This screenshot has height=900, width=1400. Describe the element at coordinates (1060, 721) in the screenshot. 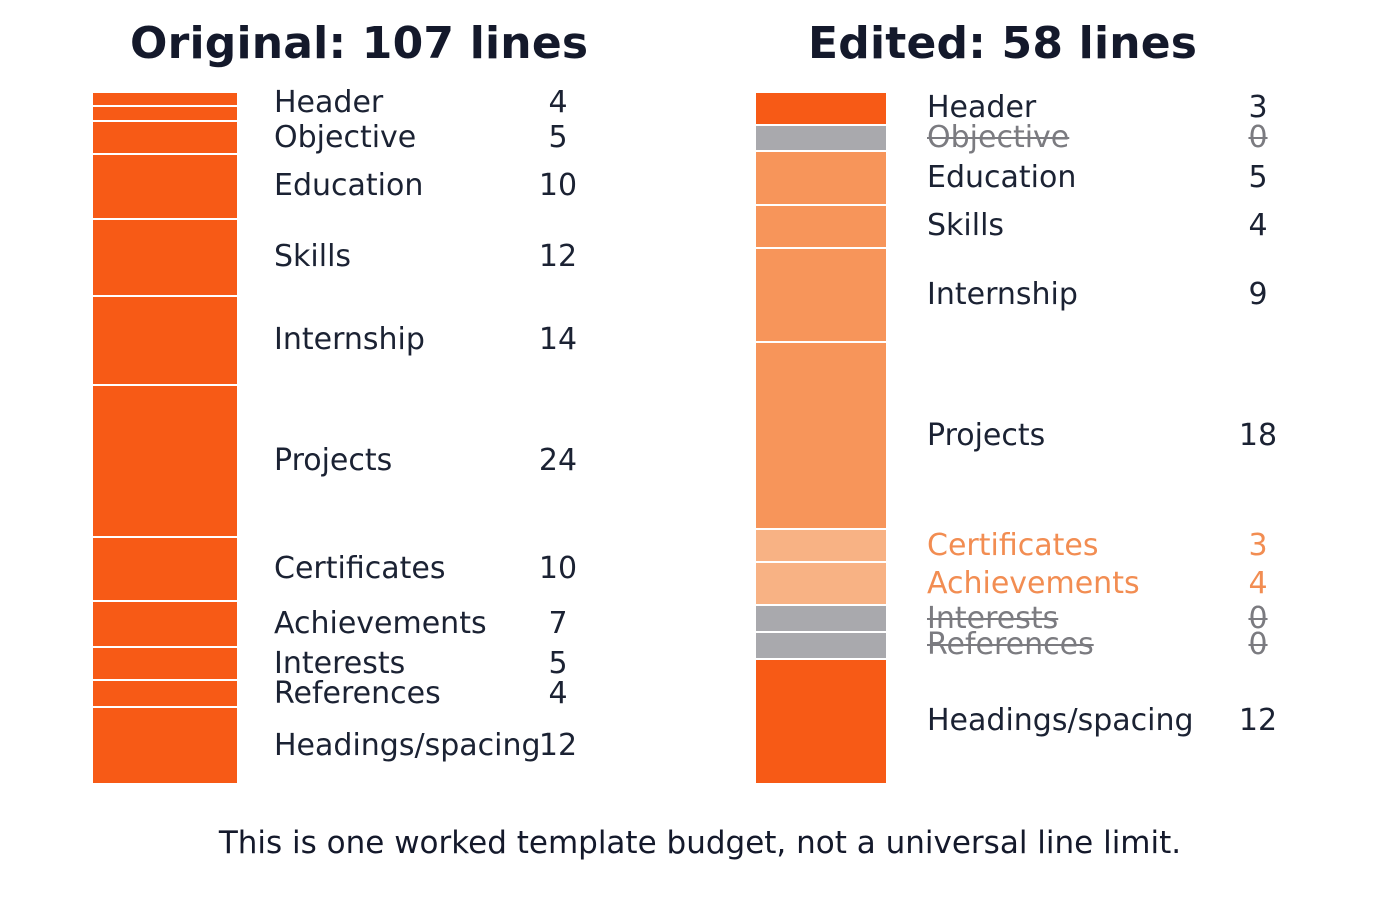

I see `edited-label-headings-spacing: Headings/spacing` at that location.